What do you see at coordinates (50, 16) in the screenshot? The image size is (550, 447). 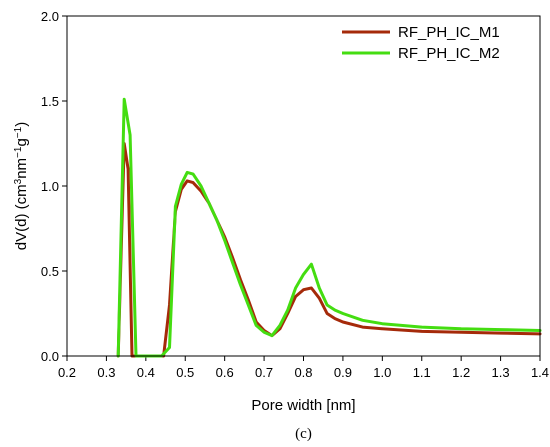 I see `y-tick-label: 2.0` at bounding box center [50, 16].